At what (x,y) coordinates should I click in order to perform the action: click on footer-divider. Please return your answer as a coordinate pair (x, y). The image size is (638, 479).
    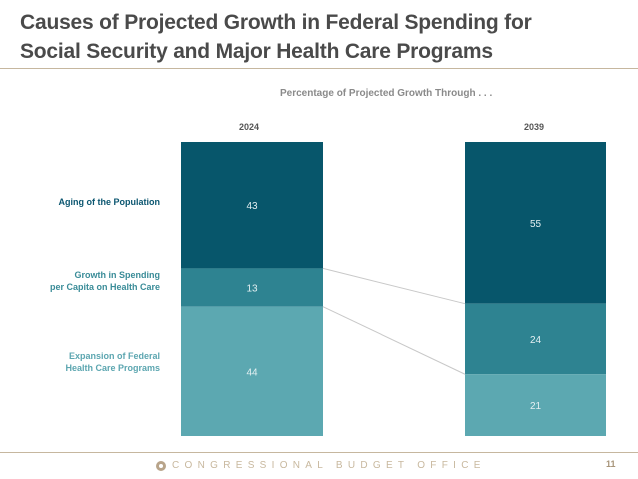
    Looking at the image, I should click on (319, 452).